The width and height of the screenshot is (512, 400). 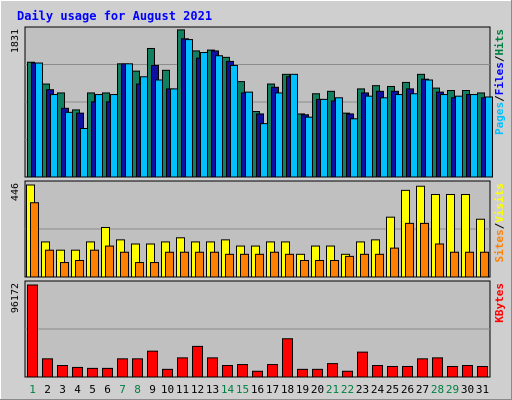 I want to click on legend-entry: Pages, so click(x=499, y=118).